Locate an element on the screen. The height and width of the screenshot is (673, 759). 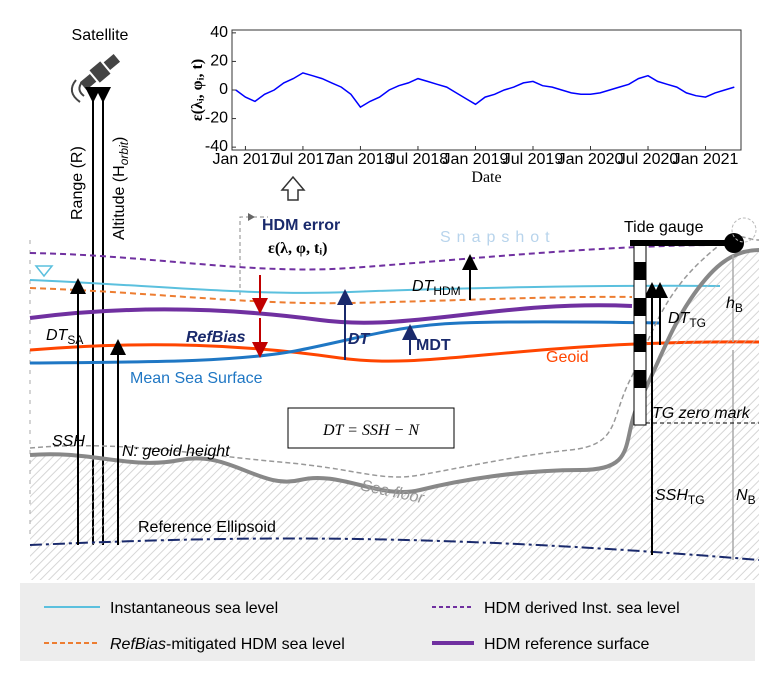
ssh-label: SSH is located at coordinates (68, 441).